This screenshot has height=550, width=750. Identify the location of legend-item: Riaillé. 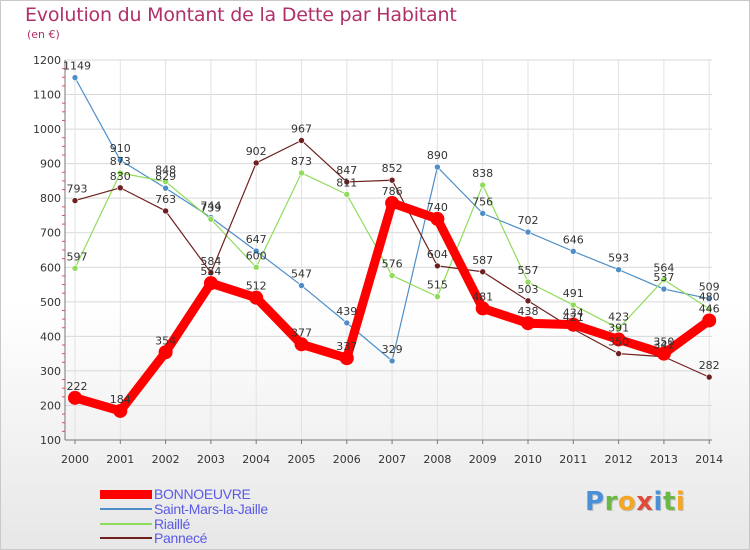
(145, 524).